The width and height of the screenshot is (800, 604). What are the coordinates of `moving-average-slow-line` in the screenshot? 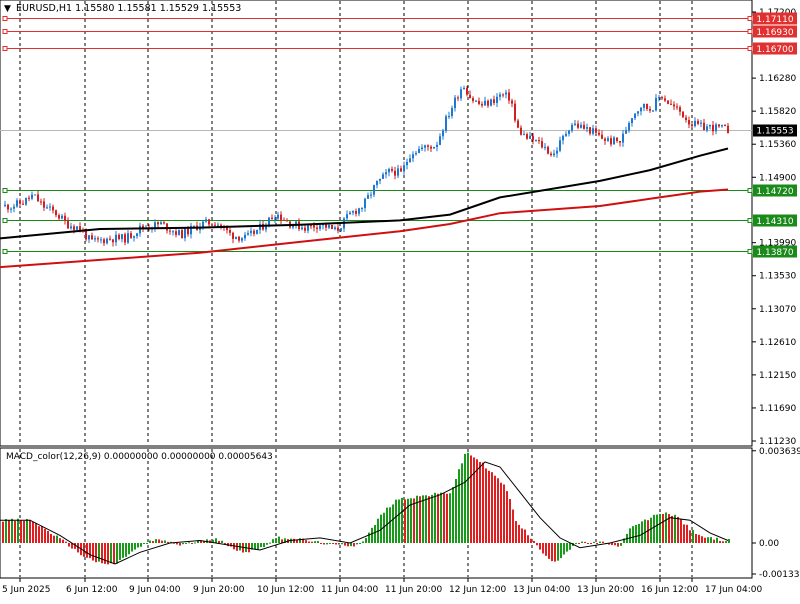 It's located at (364, 228).